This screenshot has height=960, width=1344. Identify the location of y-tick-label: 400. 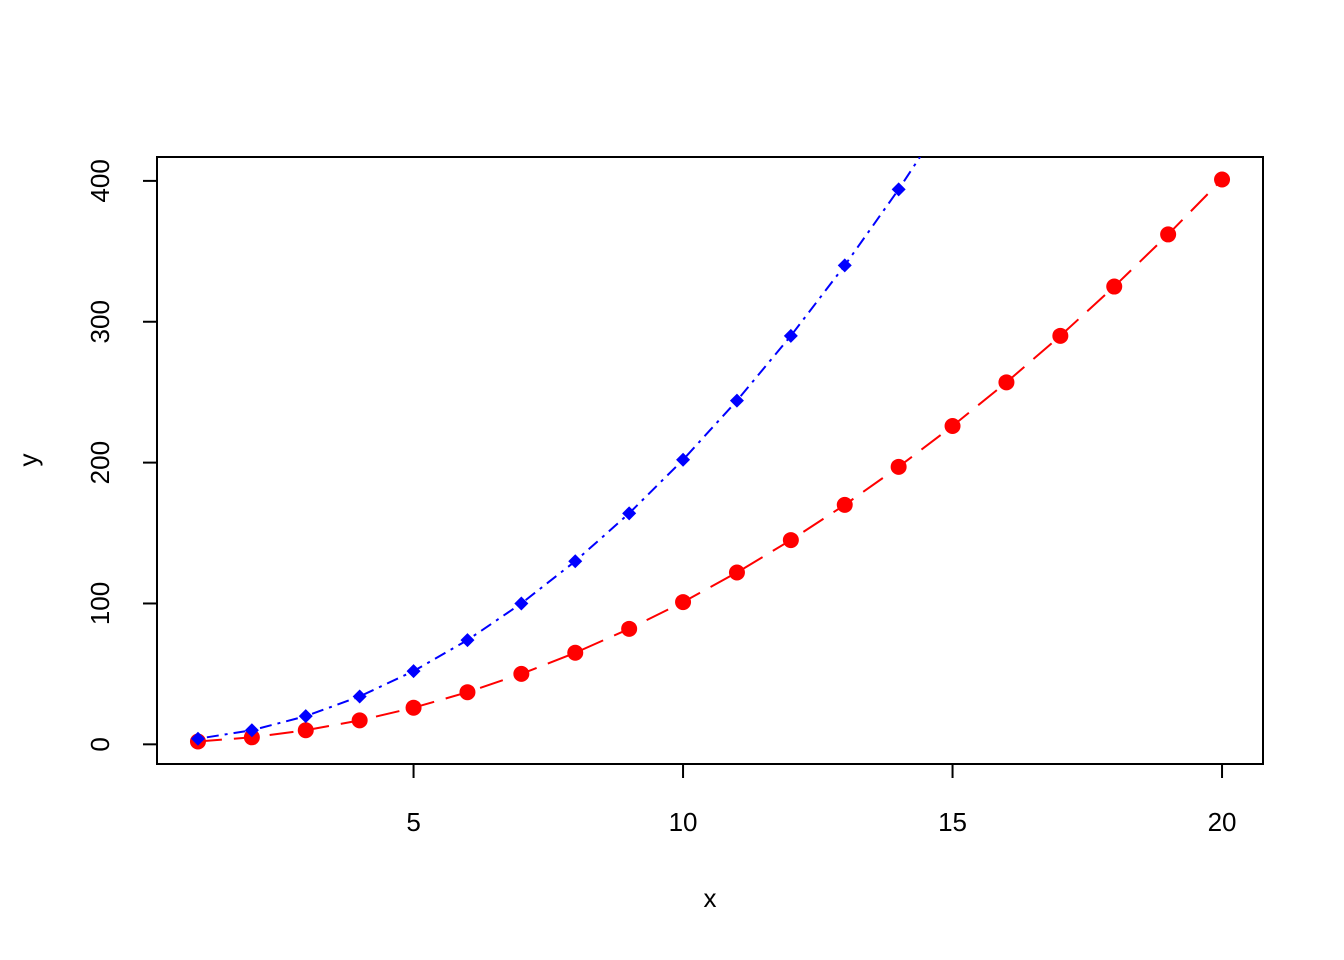
(100, 180).